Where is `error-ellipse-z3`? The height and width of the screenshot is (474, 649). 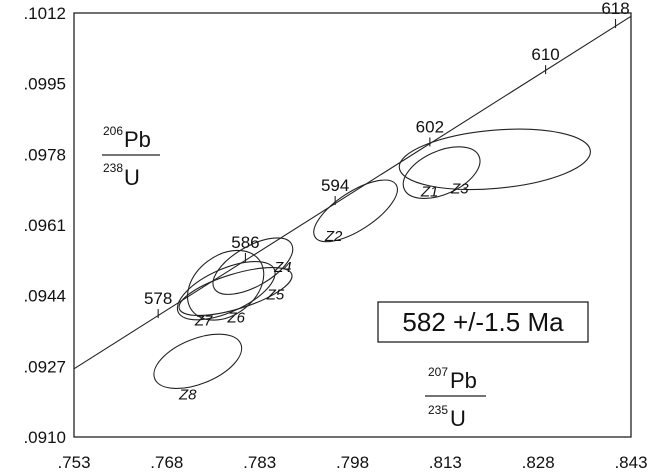
error-ellipse-z3 is located at coordinates (494, 159).